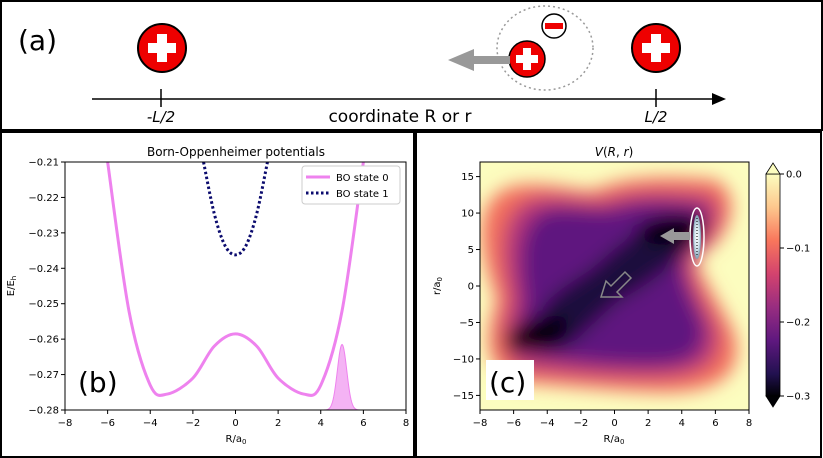 The height and width of the screenshot is (458, 823). I want to click on ytick-label: −15, so click(463, 396).